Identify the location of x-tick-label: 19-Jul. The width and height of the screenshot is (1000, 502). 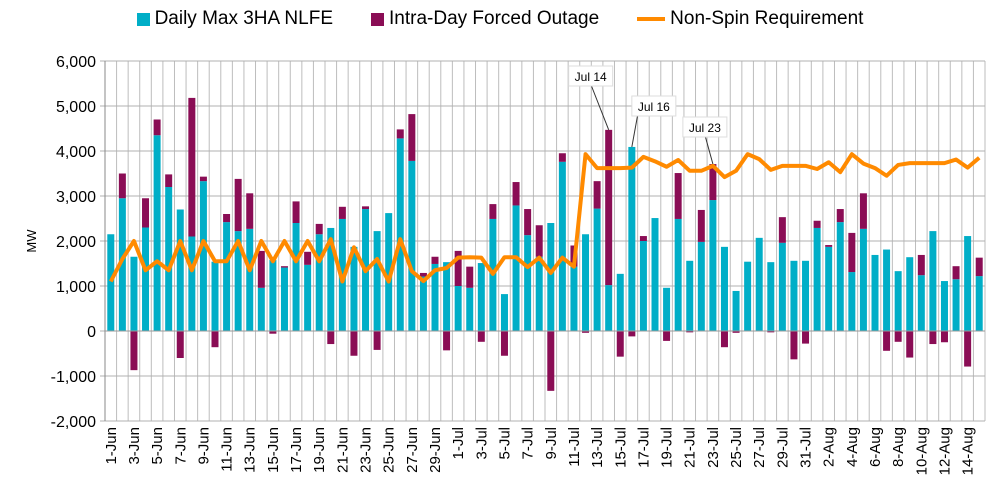
(667, 447).